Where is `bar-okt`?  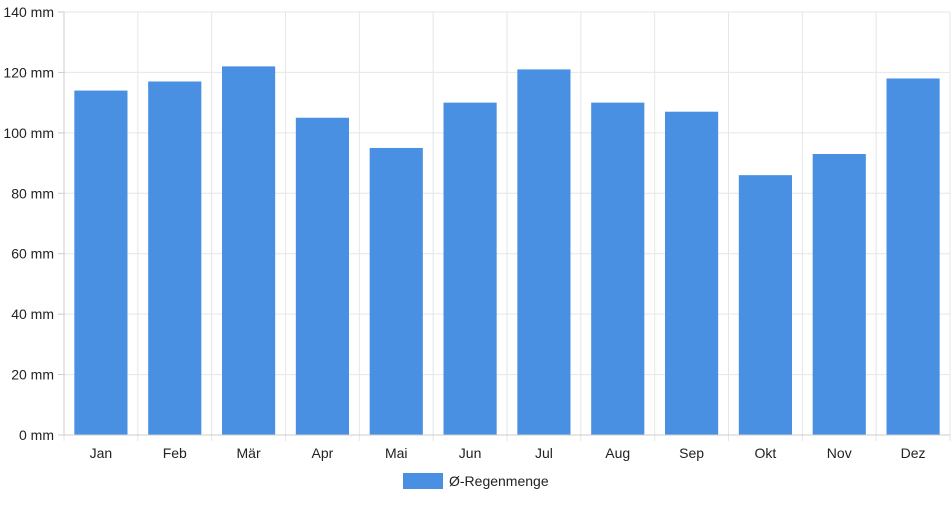 bar-okt is located at coordinates (765, 305).